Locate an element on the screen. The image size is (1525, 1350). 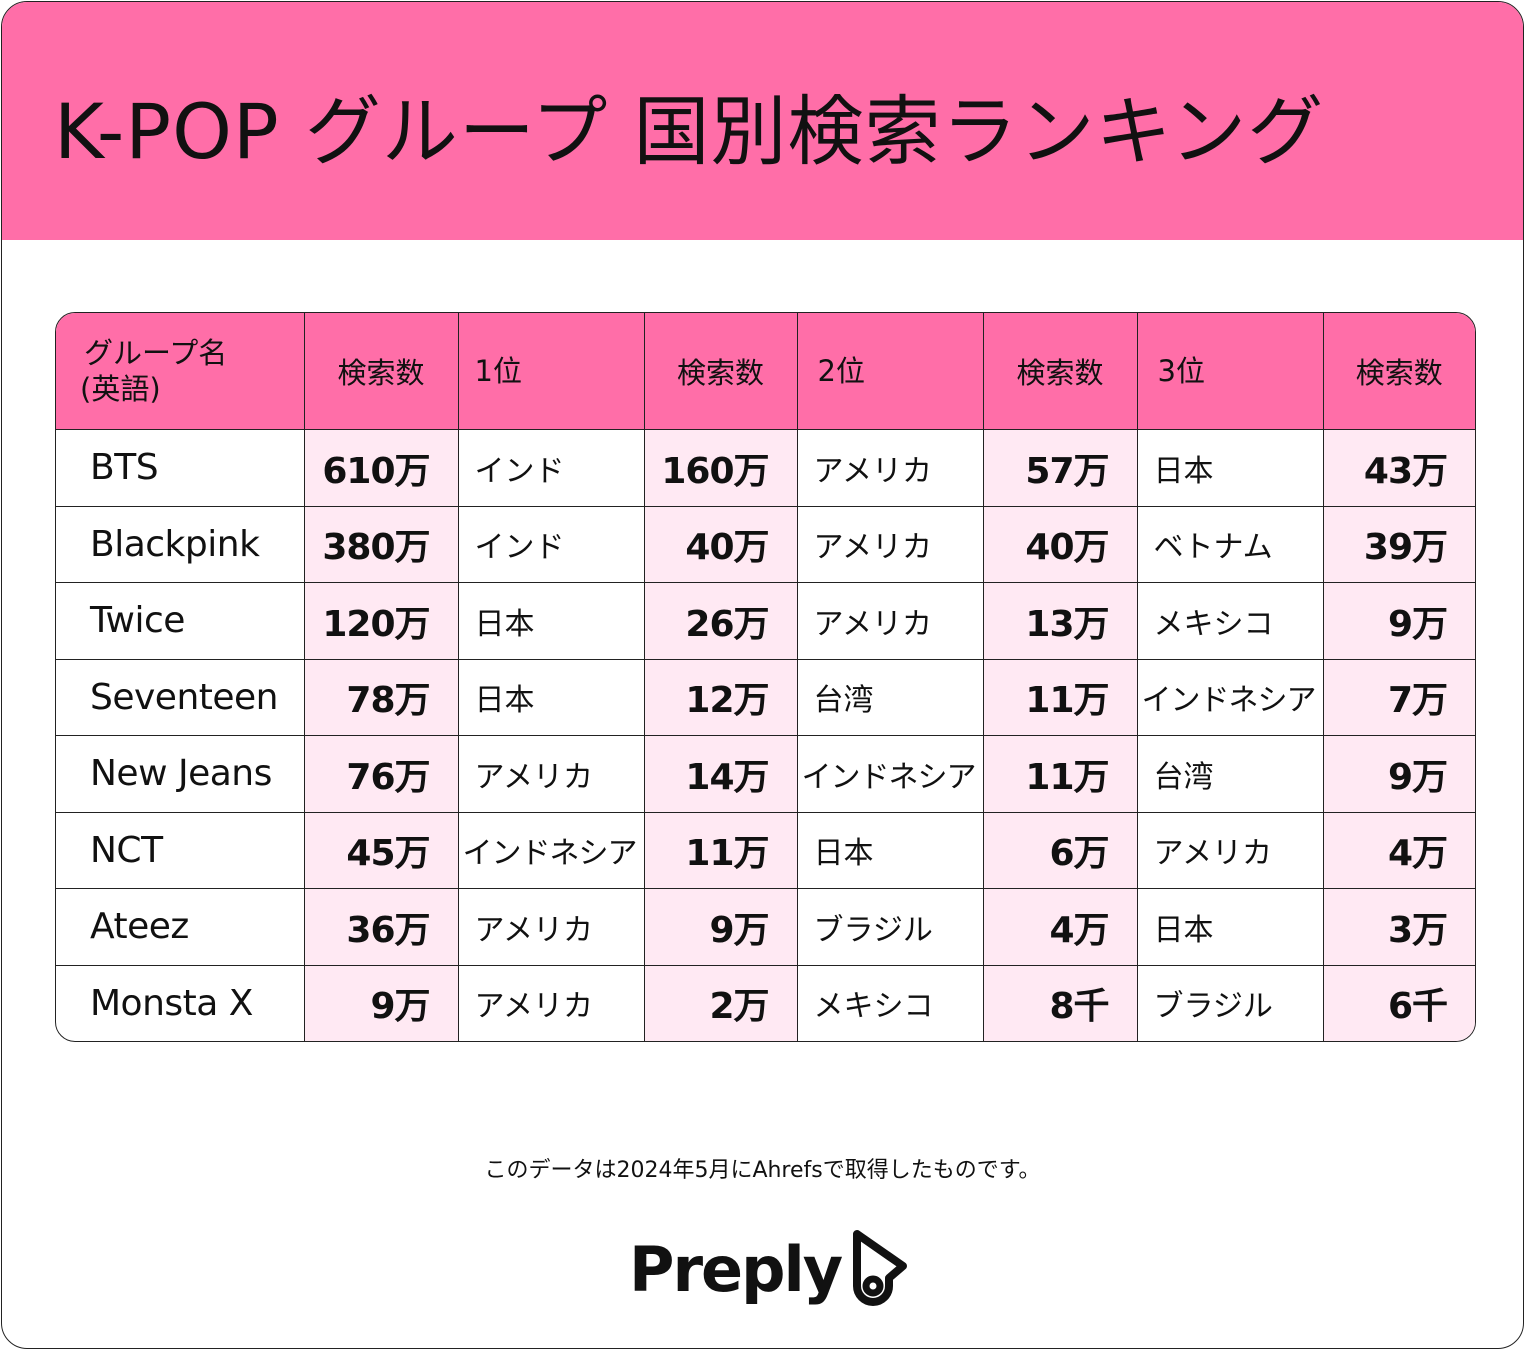
total-searches-cell: 610万 is located at coordinates (381, 468).